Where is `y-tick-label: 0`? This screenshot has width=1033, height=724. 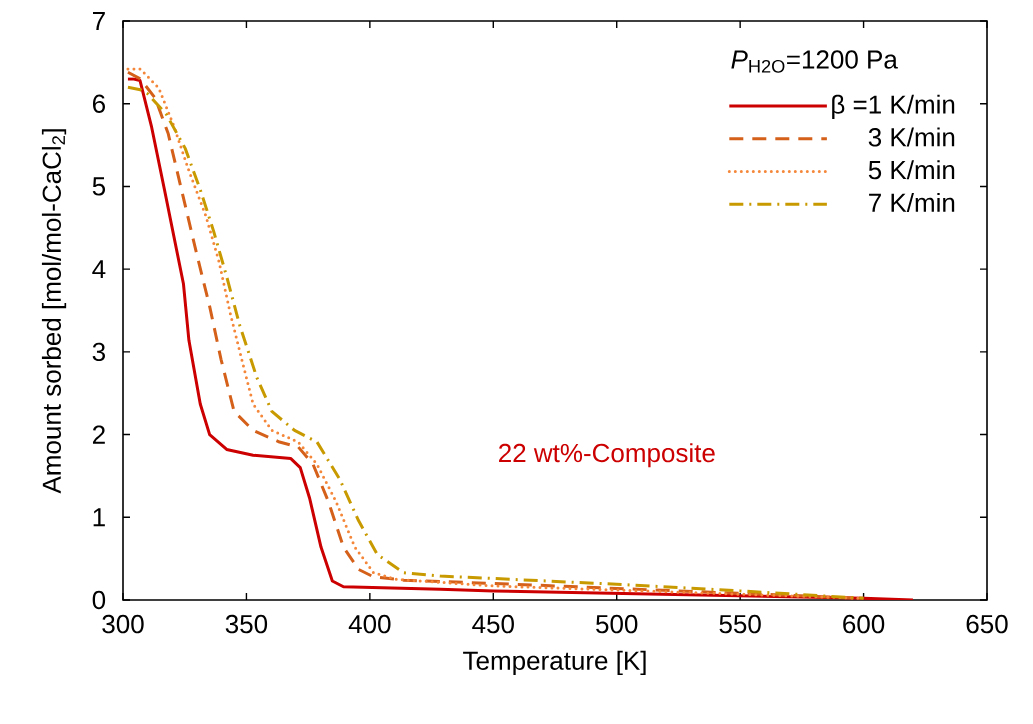 y-tick-label: 0 is located at coordinates (99, 600).